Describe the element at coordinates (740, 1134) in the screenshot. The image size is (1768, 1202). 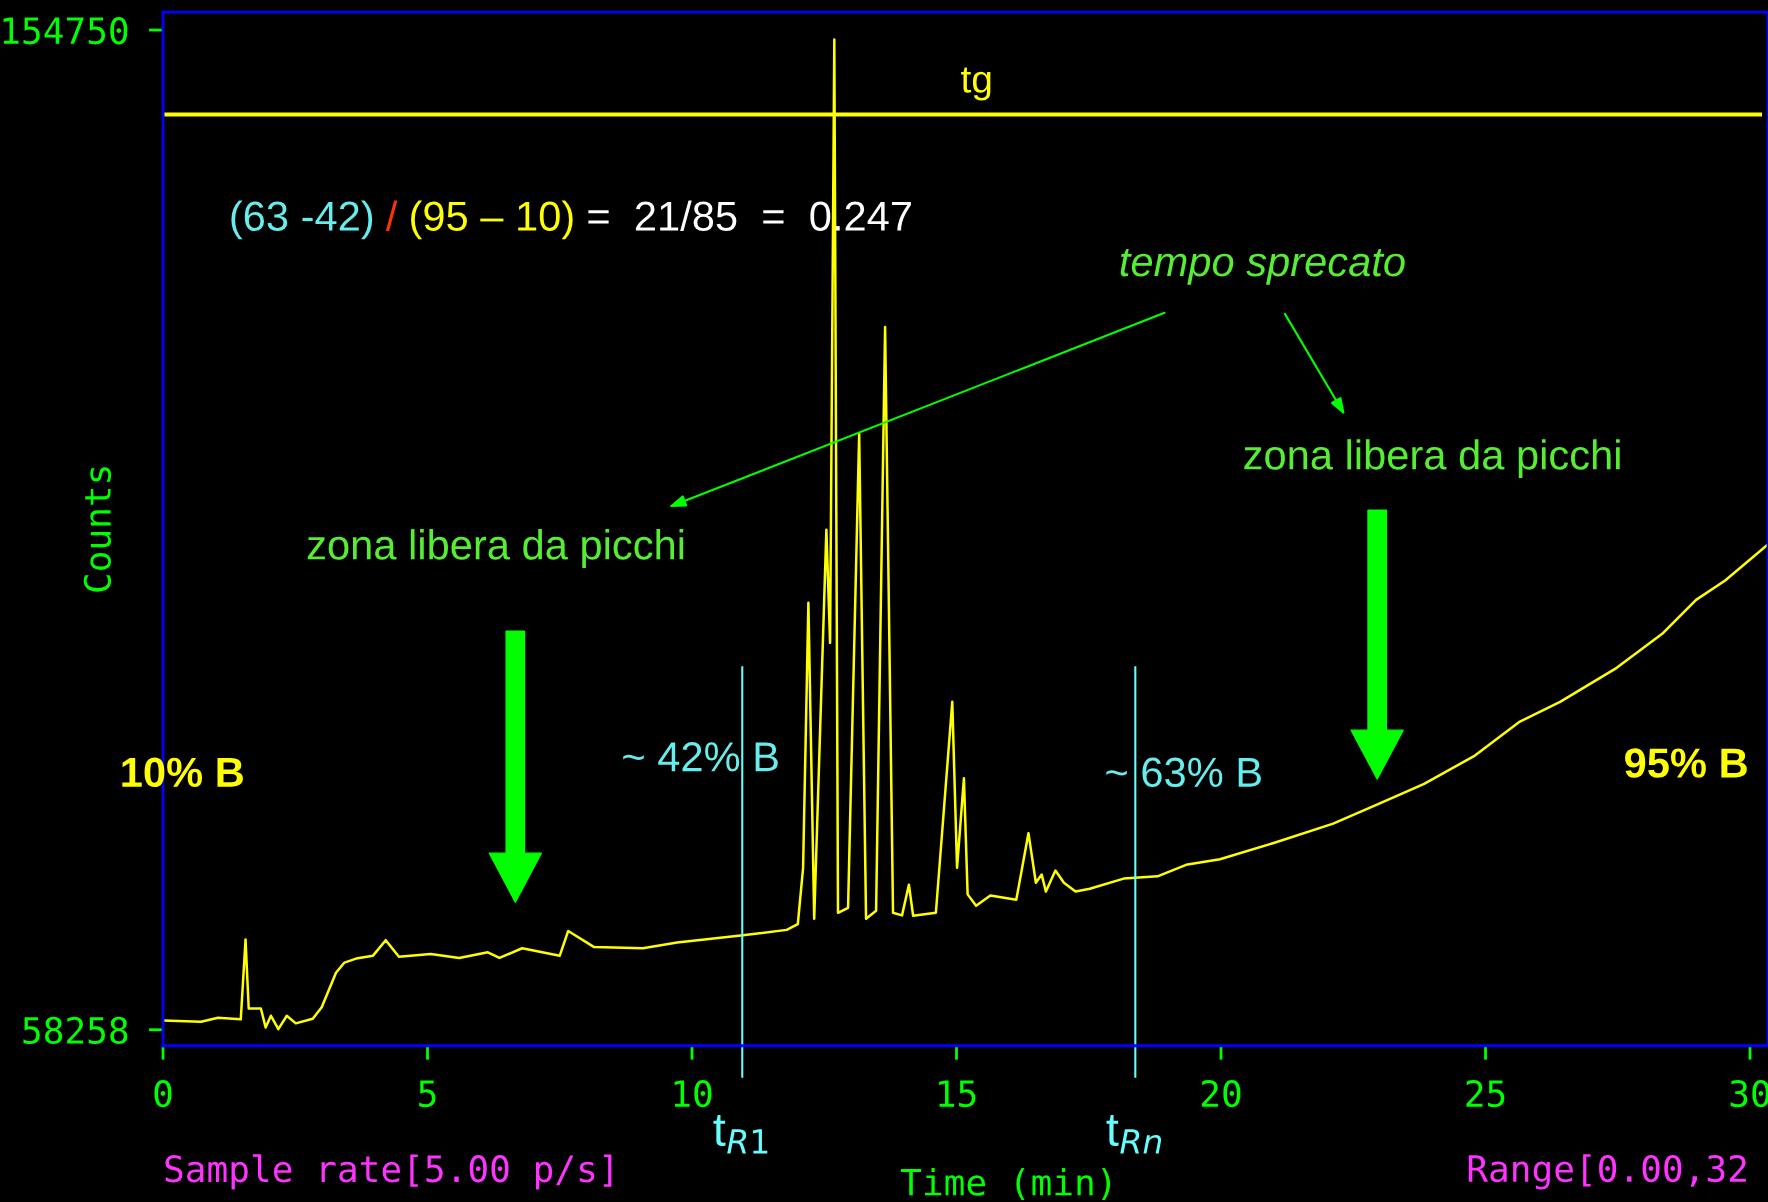
I see `ref-line-label: t$_{R1}$` at that location.